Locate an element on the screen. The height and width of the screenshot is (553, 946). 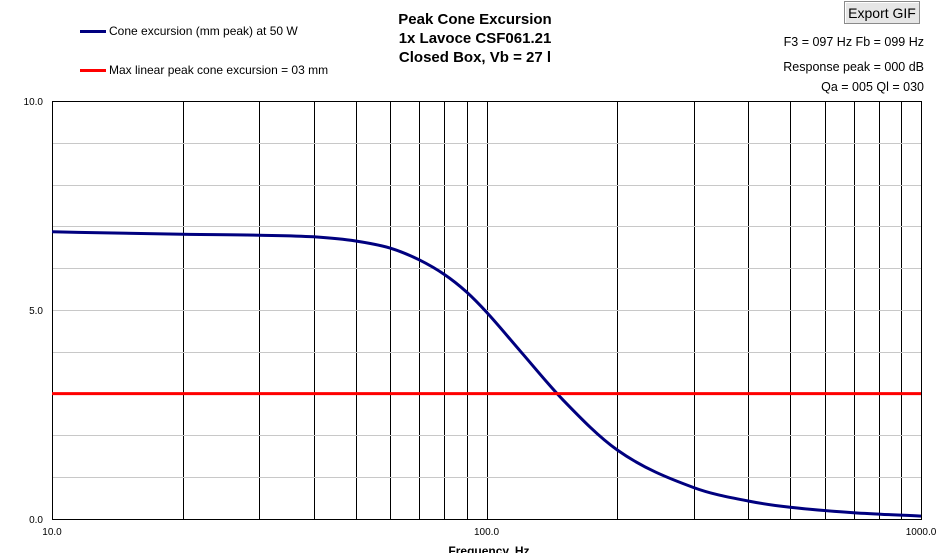
chart-title-line-2: 1x Lavoce CSF061.21 is located at coordinates (475, 38).